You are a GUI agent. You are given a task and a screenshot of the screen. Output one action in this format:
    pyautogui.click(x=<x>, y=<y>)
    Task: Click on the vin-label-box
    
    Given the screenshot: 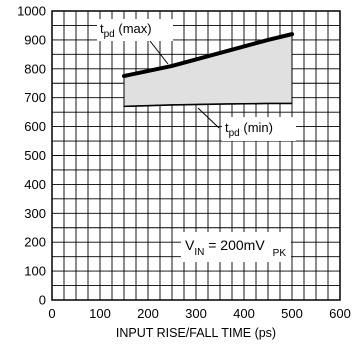 What is the action you would take?
    pyautogui.click(x=236, y=247)
    